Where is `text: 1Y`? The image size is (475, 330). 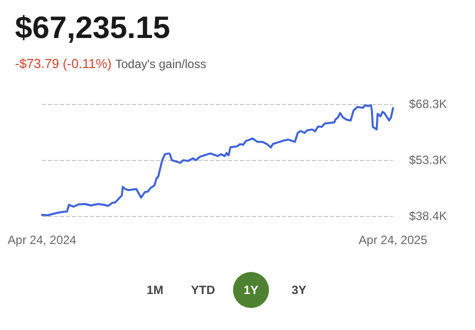 text: 1Y is located at coordinates (251, 290).